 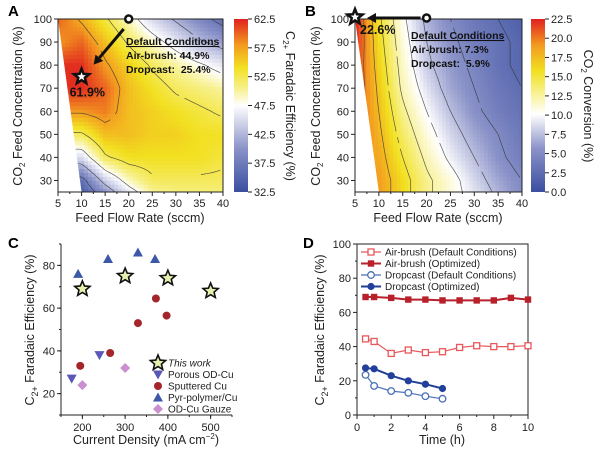 I want to click on colorbar-tick-label: 10.0, so click(x=561, y=116).